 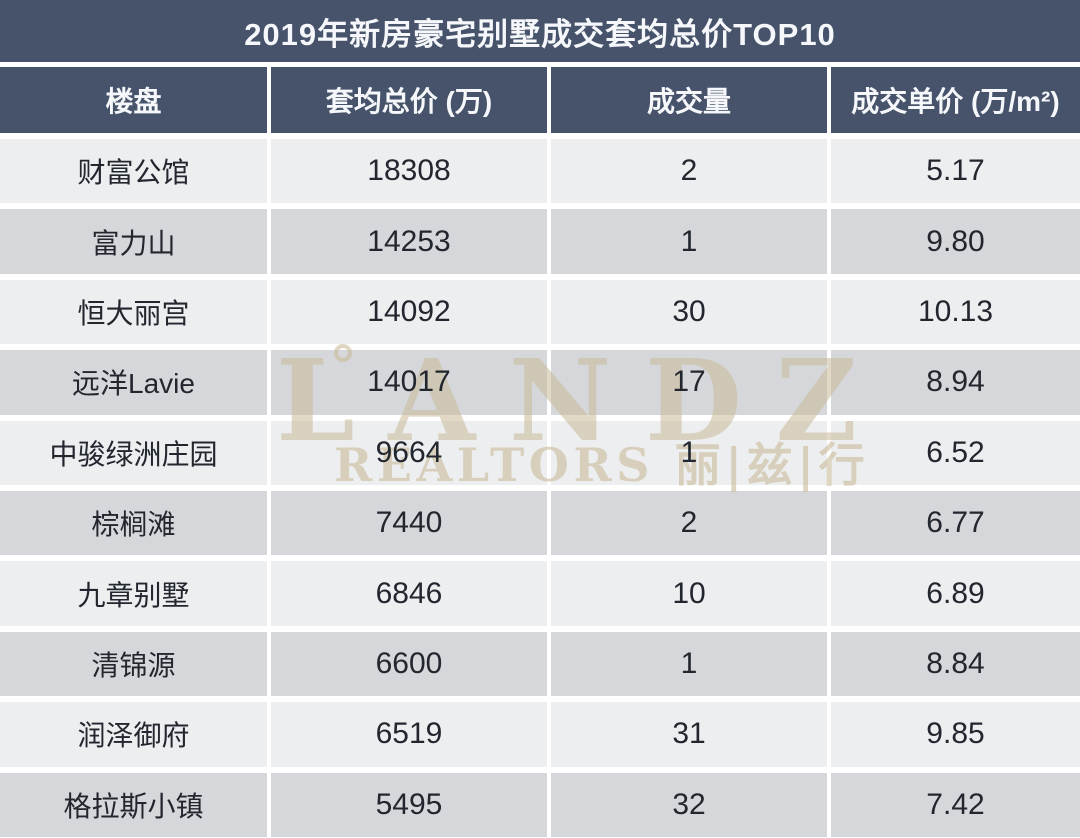 I want to click on volume-cell: 17, so click(x=689, y=382).